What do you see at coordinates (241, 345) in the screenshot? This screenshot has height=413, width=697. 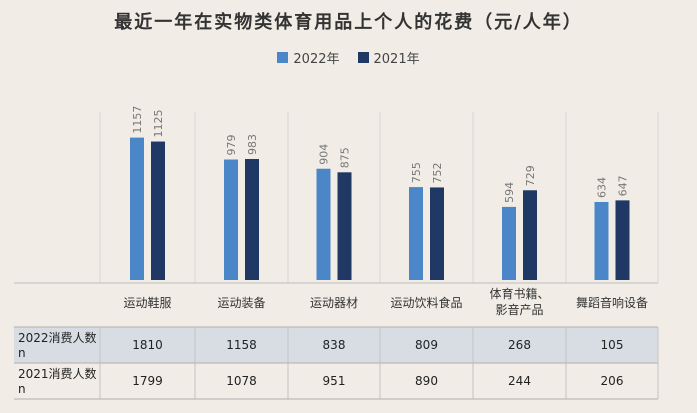 I see `table-cell-0-1: 1158` at bounding box center [241, 345].